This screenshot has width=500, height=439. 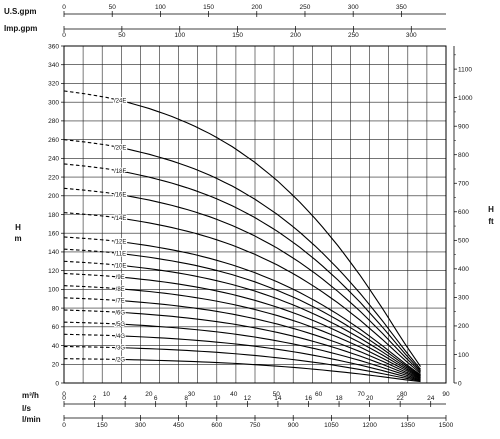 I want to click on curve-5g-dashed, so click(x=91, y=323).